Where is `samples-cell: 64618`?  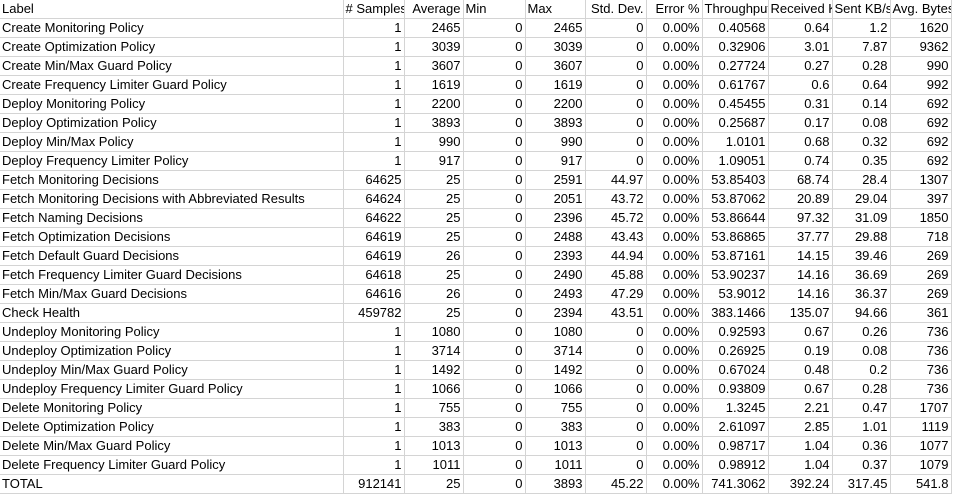 samples-cell: 64618 is located at coordinates (374, 275).